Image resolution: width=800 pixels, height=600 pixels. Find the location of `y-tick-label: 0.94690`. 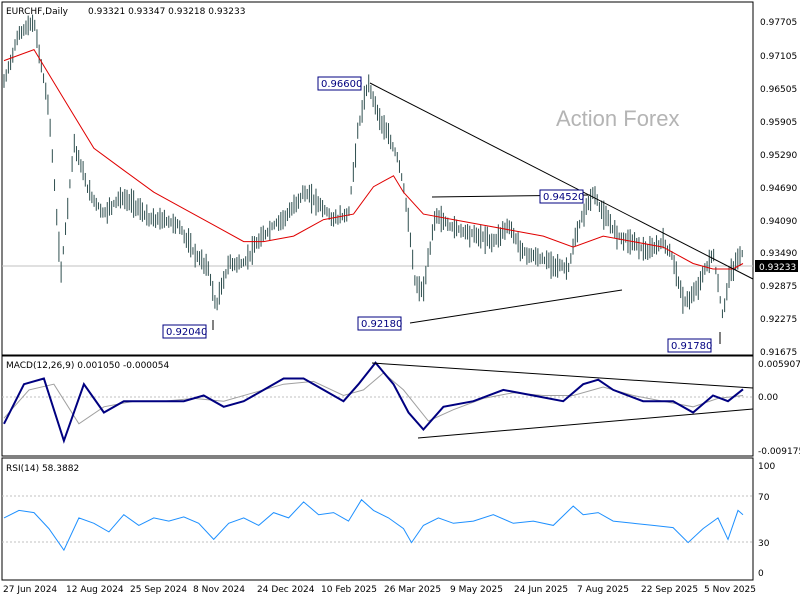

y-tick-label: 0.94690 is located at coordinates (778, 189).